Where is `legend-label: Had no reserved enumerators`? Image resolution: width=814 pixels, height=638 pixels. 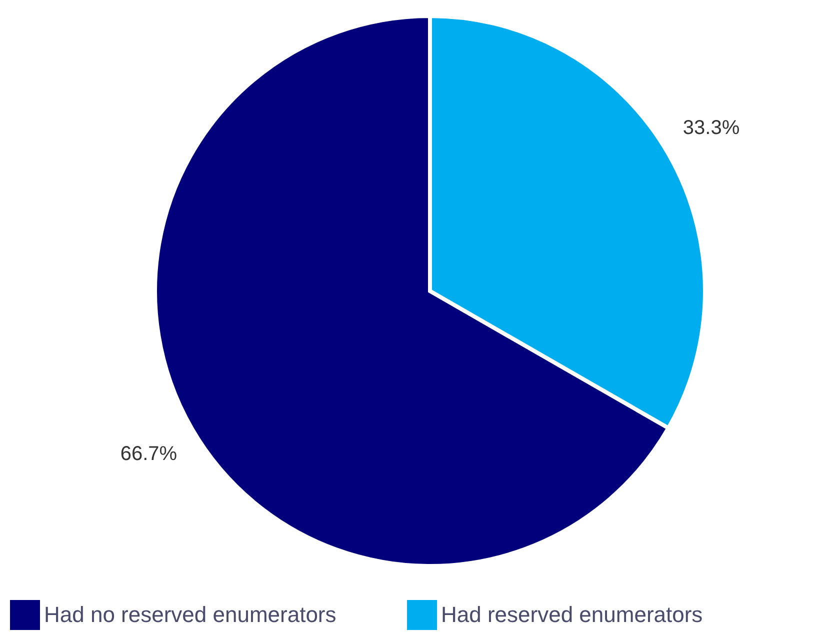
legend-label: Had no reserved enumerators is located at coordinates (190, 614).